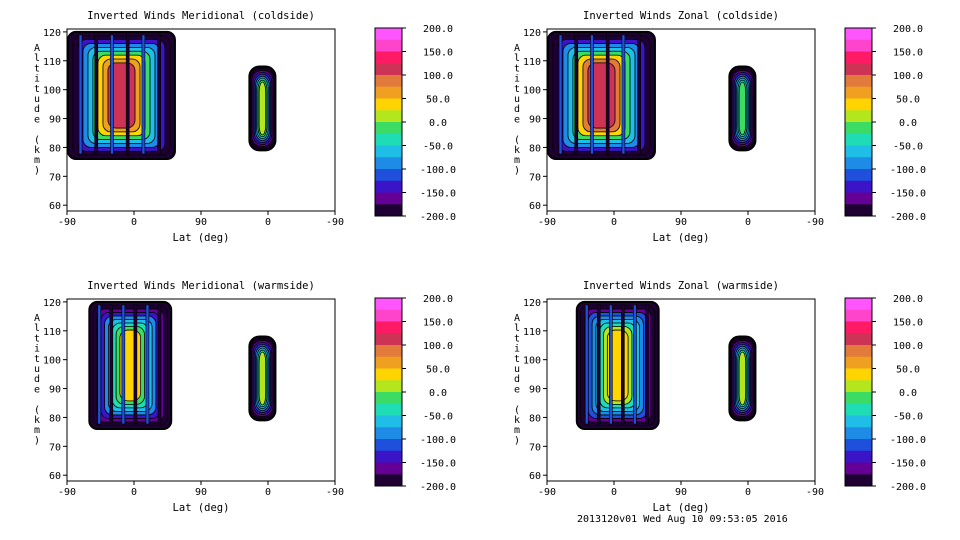 The image size is (960, 540). I want to click on y-axis-label-char: A, so click(517, 318).